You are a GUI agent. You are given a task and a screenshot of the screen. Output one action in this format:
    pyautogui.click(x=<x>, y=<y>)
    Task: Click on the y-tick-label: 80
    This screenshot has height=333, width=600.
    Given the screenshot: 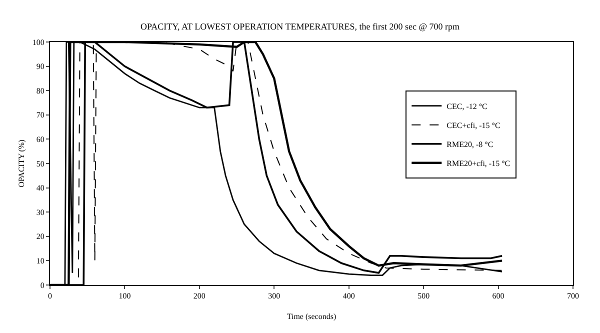 What is the action you would take?
    pyautogui.click(x=40, y=91)
    